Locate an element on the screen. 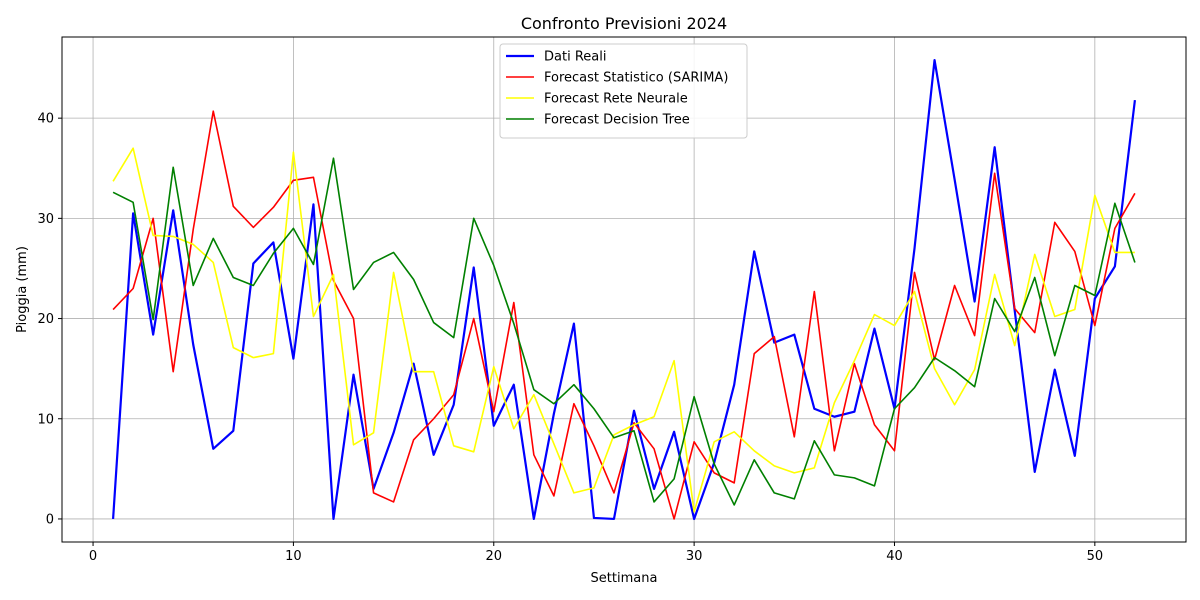 The height and width of the screenshot is (600, 1200). chart-title: Confronto Previsioni 2024 is located at coordinates (624, 23).